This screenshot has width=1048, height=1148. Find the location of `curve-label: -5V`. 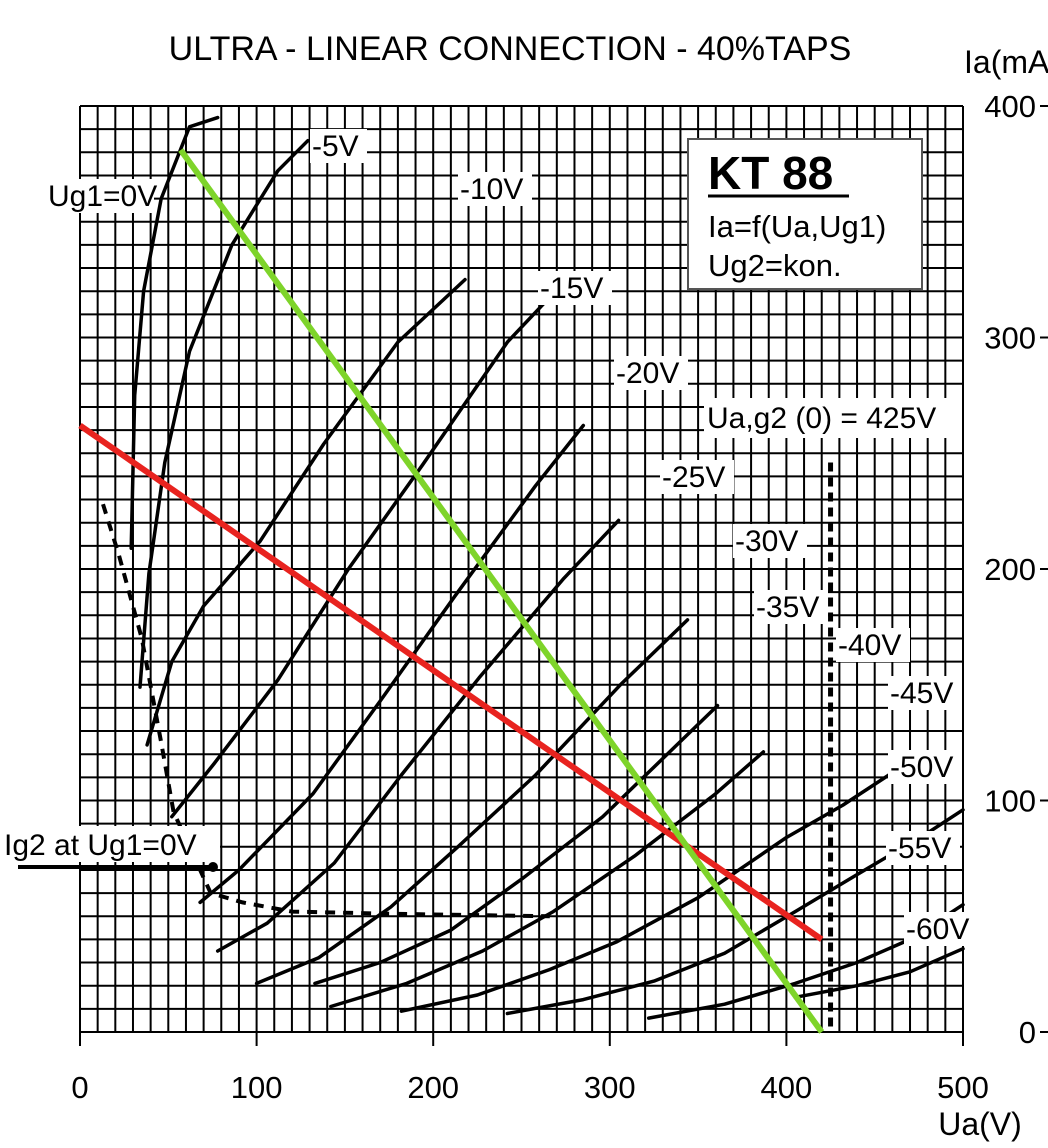

curve-label: -5V is located at coordinates (335, 146).